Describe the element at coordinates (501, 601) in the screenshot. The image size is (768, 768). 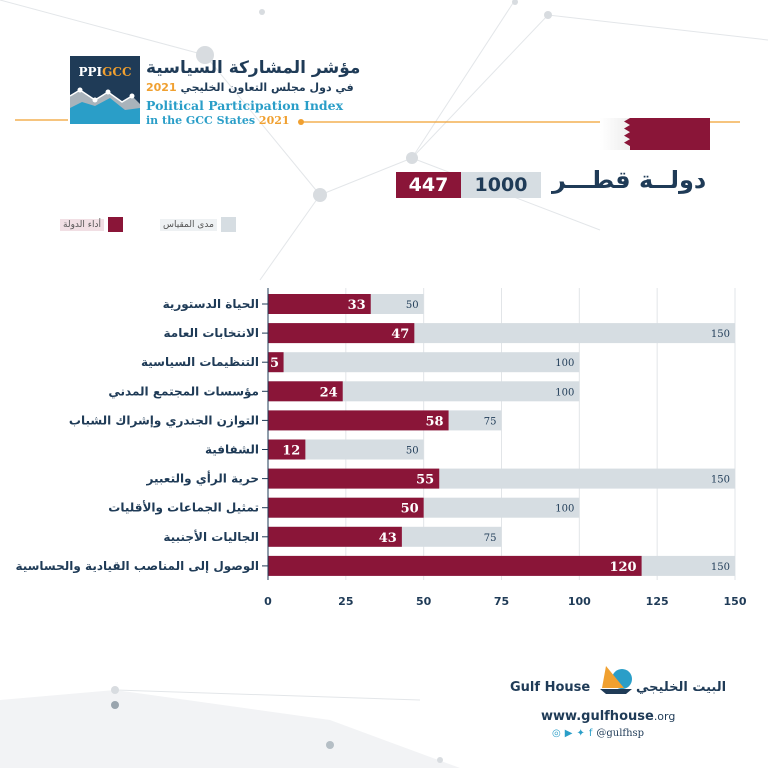
I see `x-tick-label: 75` at that location.